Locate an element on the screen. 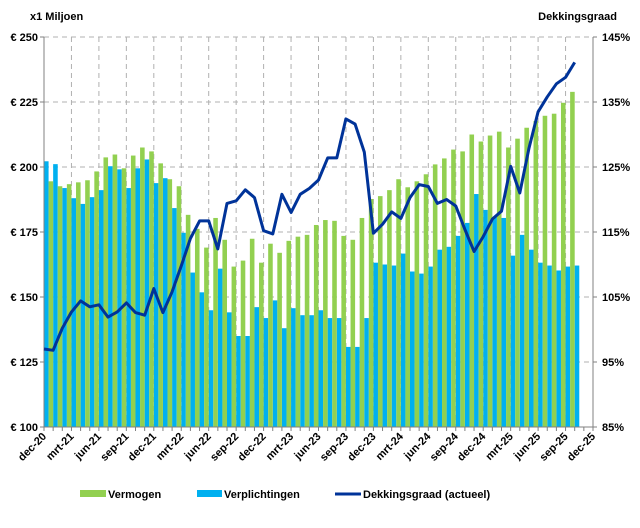 This screenshot has width=640, height=528. x-axis-label: mrt-24 is located at coordinates (390, 446).